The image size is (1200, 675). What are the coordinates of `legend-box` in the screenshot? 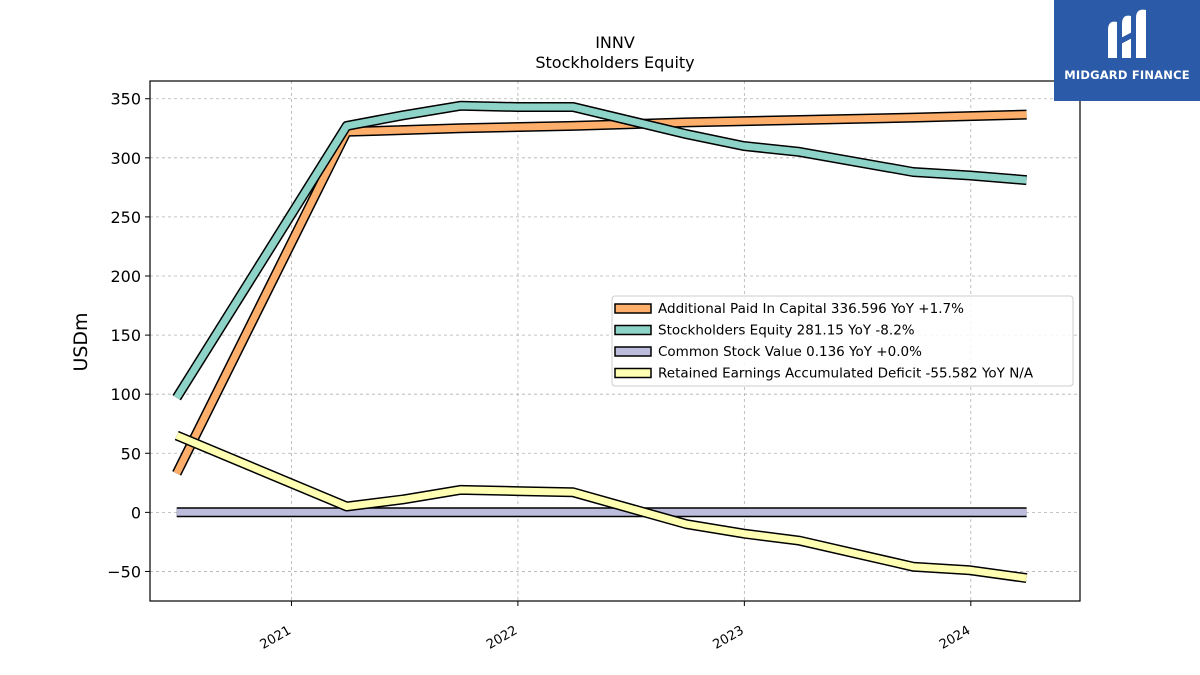 It's located at (842, 341).